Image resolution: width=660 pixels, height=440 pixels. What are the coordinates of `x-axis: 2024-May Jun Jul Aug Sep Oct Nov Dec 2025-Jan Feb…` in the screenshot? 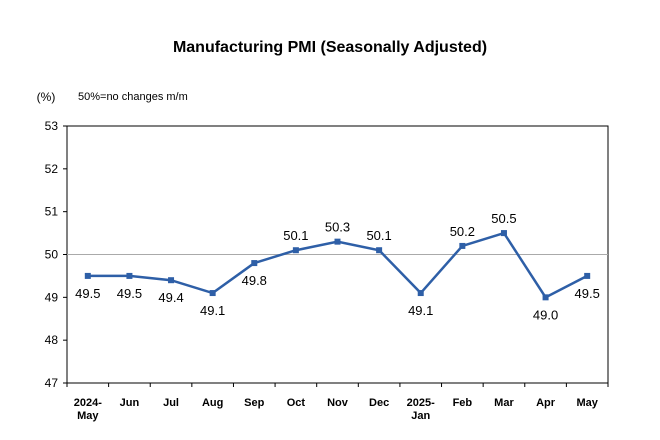 It's located at (337, 402).